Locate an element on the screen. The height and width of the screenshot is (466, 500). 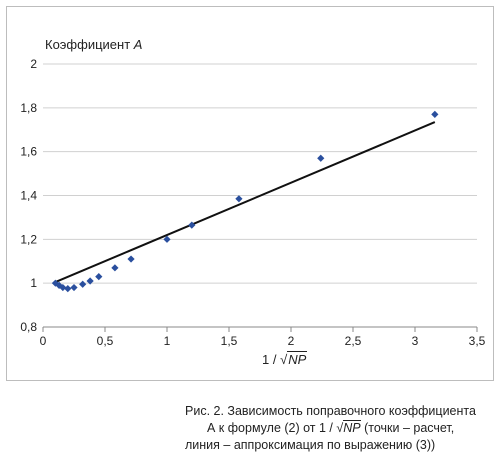
x-axis-label: 1 / √NP is located at coordinates (284, 359).